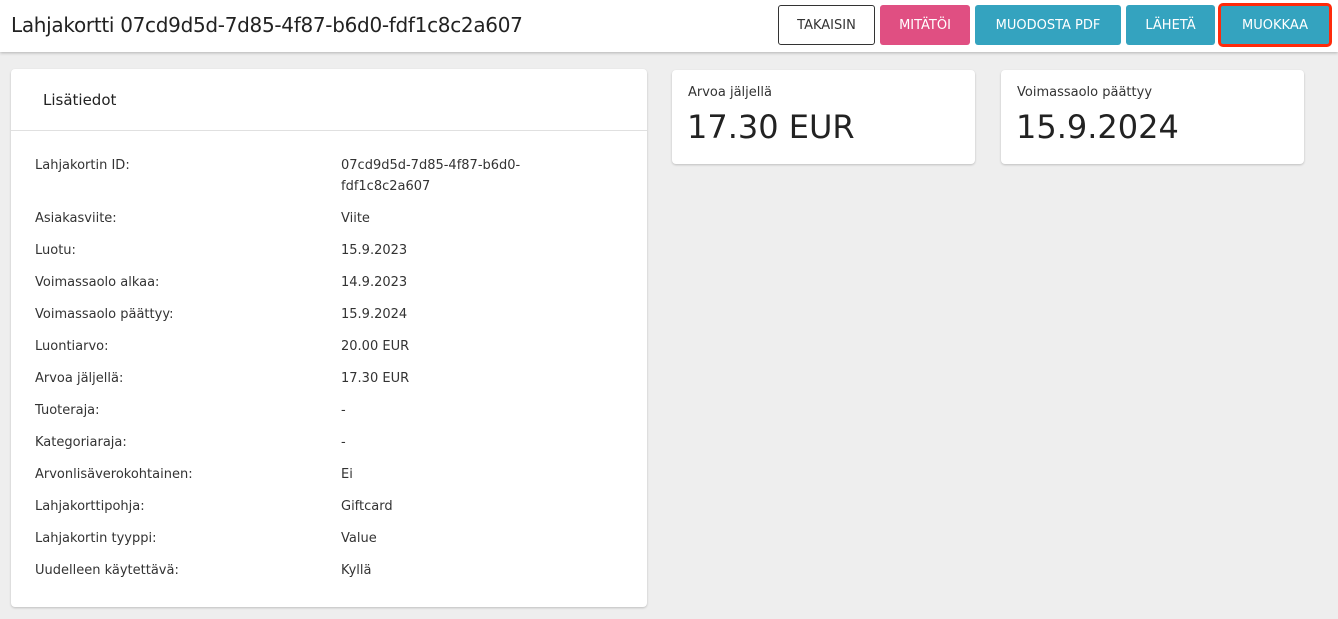  What do you see at coordinates (330, 442) in the screenshot?
I see `detail-row: Kategoriaraja: -` at bounding box center [330, 442].